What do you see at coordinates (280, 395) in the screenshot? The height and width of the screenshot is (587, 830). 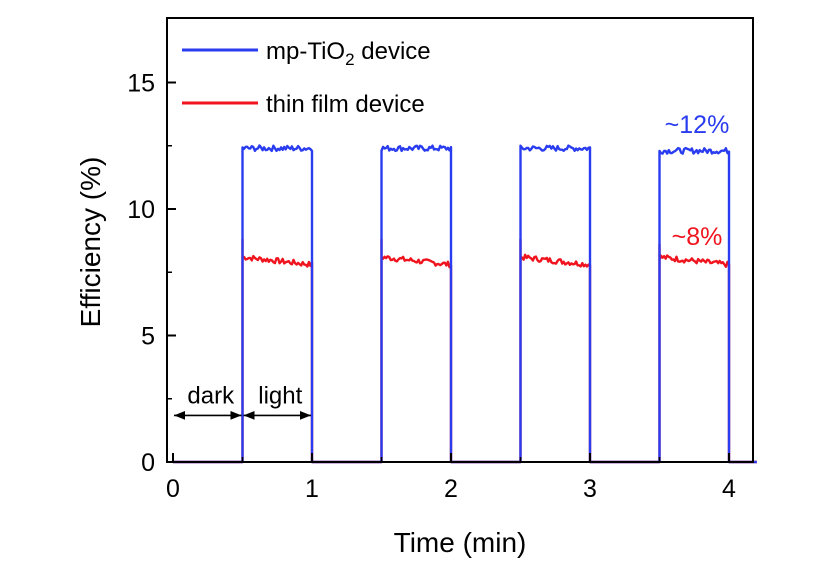 I see `light-label: light` at bounding box center [280, 395].